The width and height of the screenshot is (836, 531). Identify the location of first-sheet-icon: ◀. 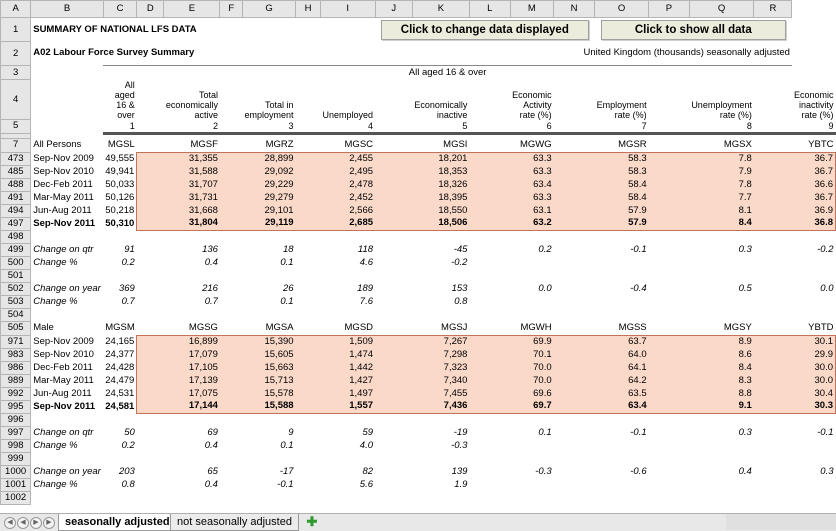
(10, 523).